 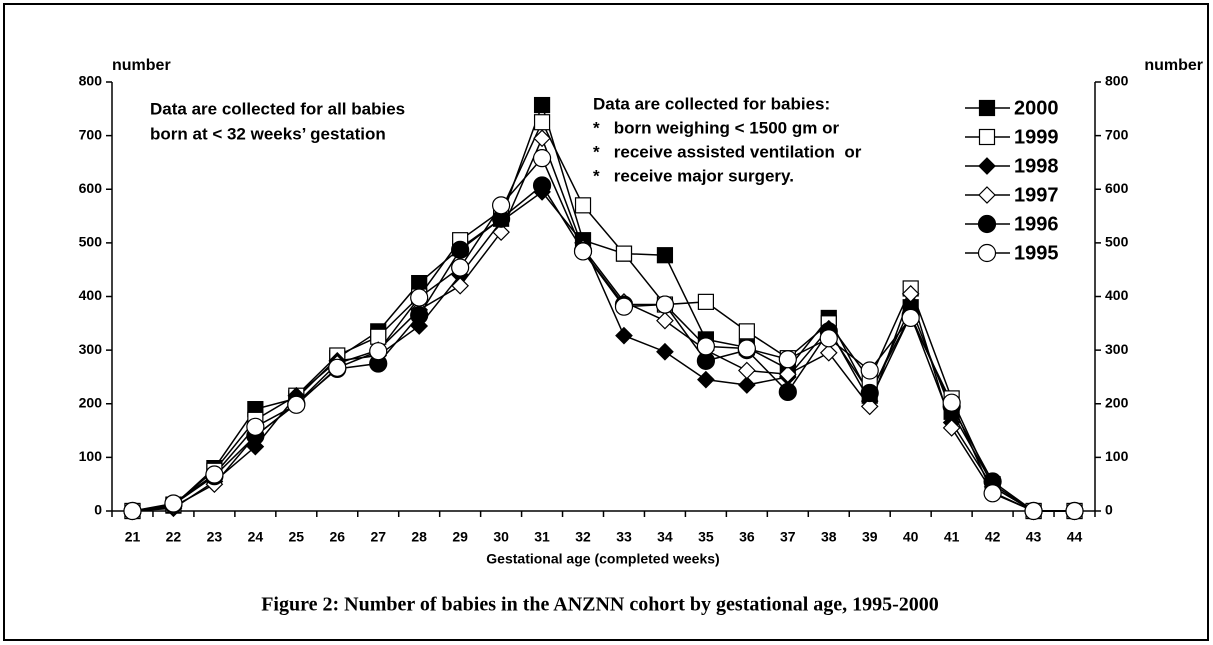 I want to click on legend-label: 1998, so click(x=1036, y=166).